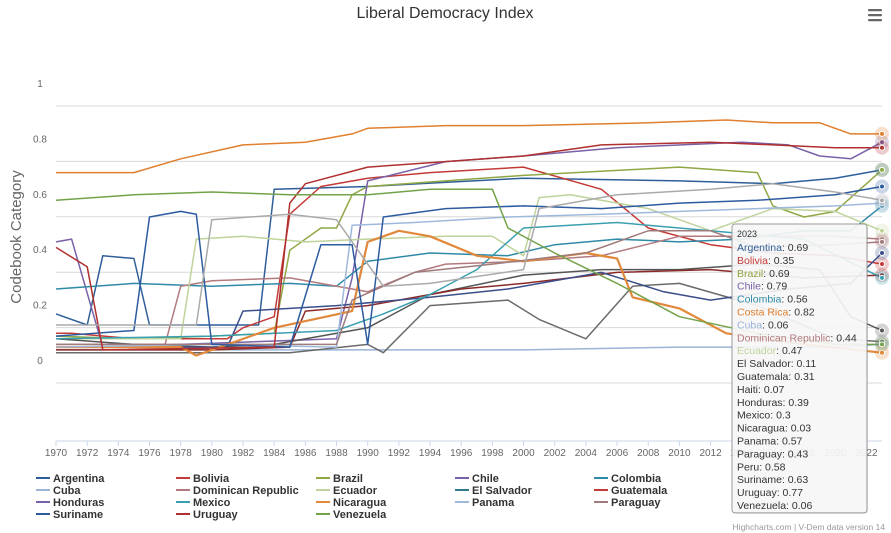 Image resolution: width=891 pixels, height=533 pixels. What do you see at coordinates (555, 453) in the screenshot?
I see `x-tick-label: 2002` at bounding box center [555, 453].